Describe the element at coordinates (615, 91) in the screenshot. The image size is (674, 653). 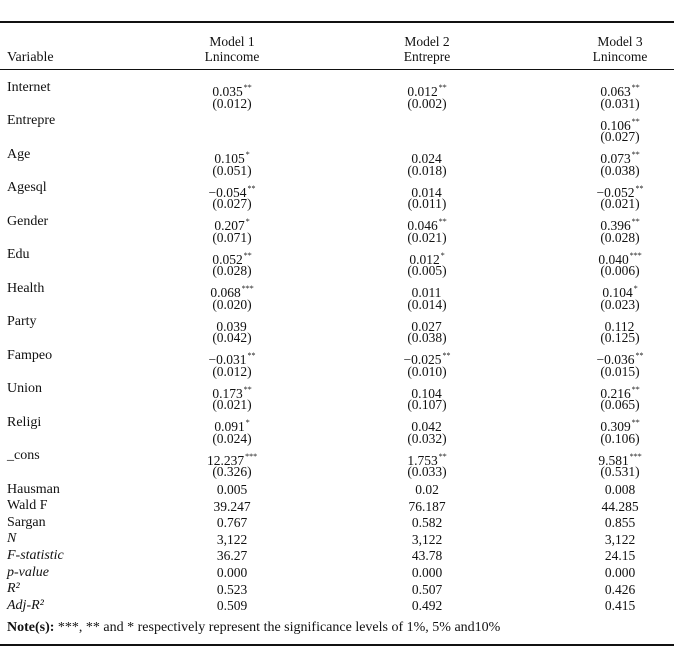
I see `coefficient-value: 0.063` at that location.